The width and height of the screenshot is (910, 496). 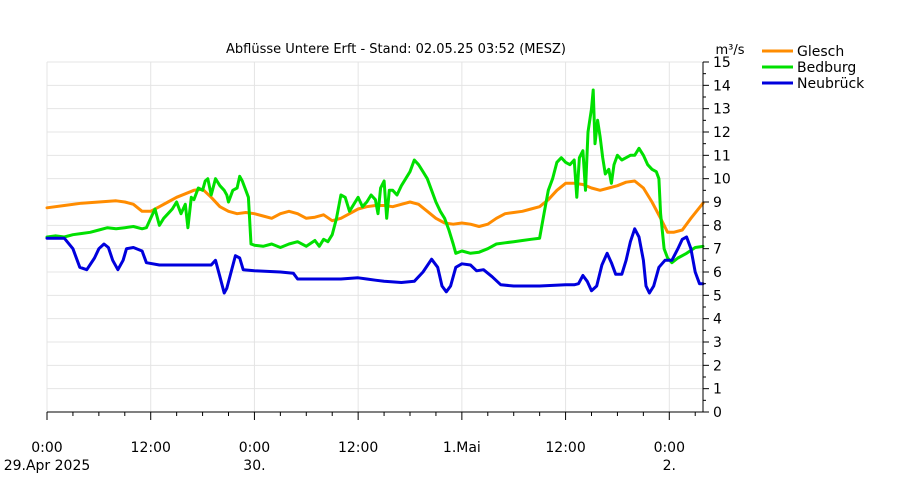 What do you see at coordinates (375, 206) in the screenshot?
I see `series-line-glesch` at bounding box center [375, 206].